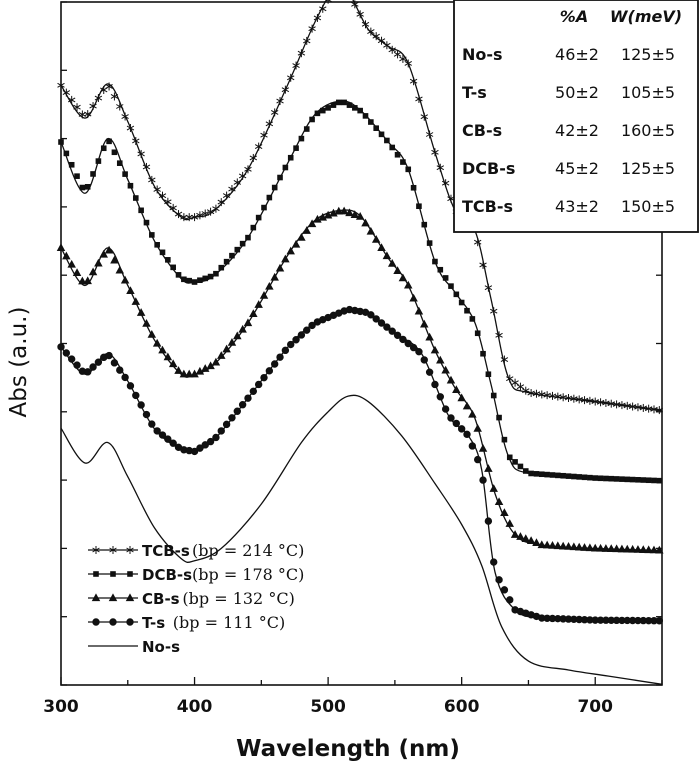  I want to click on table-row-w: 125±5, so click(648, 168).